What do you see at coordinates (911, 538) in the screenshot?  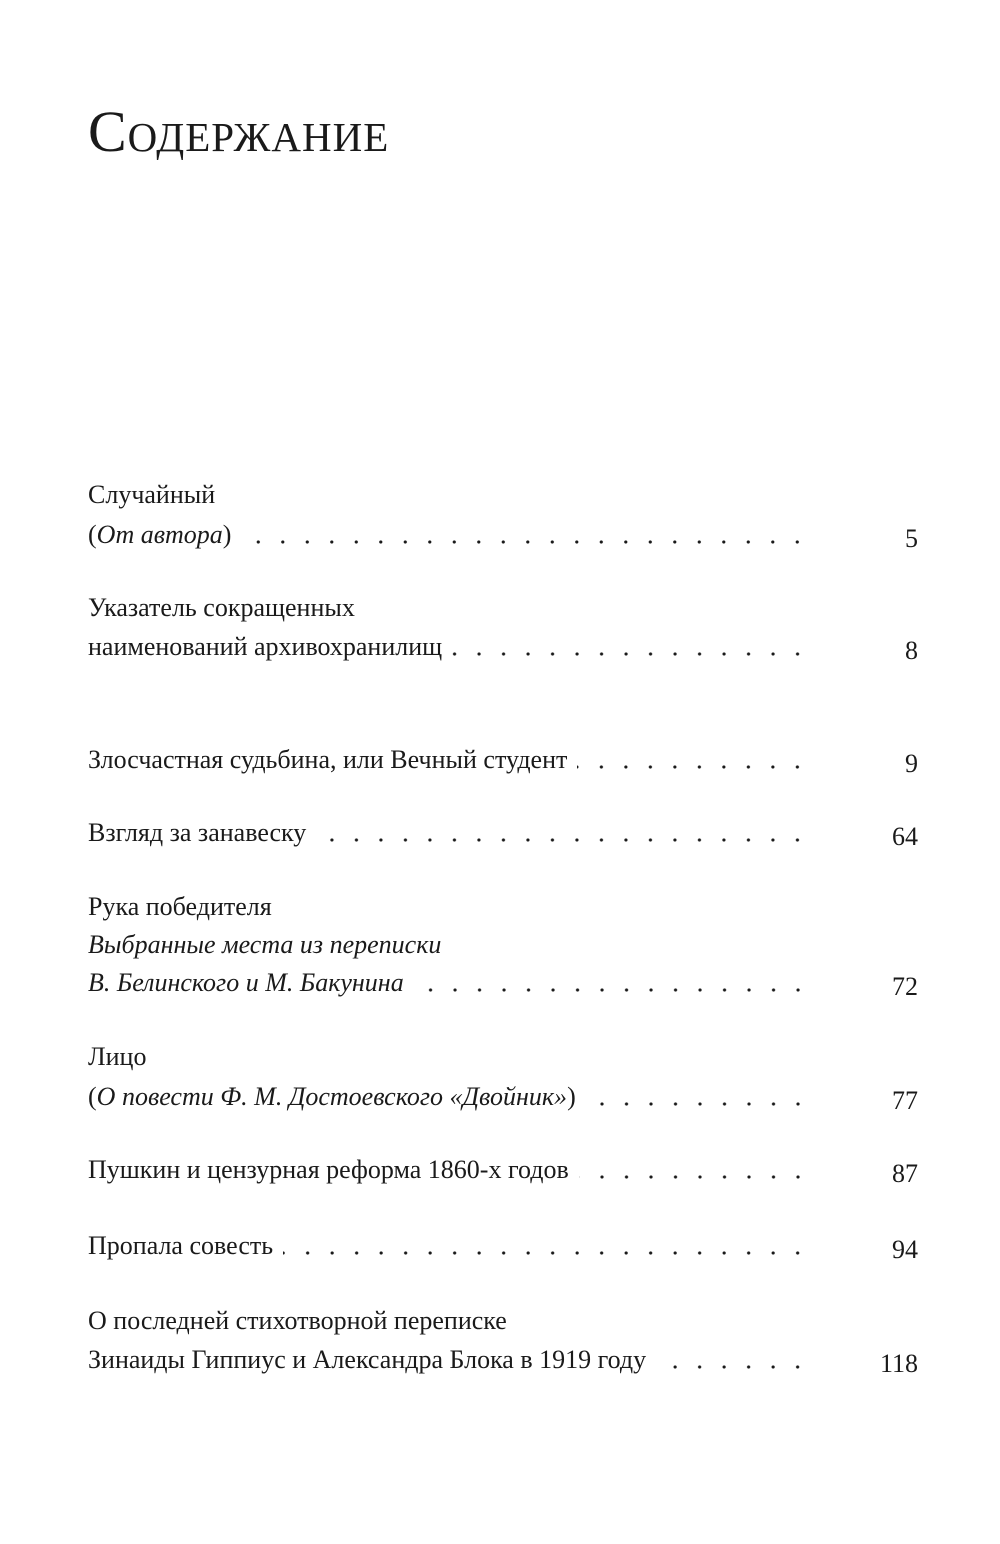 I see `page-number: 5` at bounding box center [911, 538].